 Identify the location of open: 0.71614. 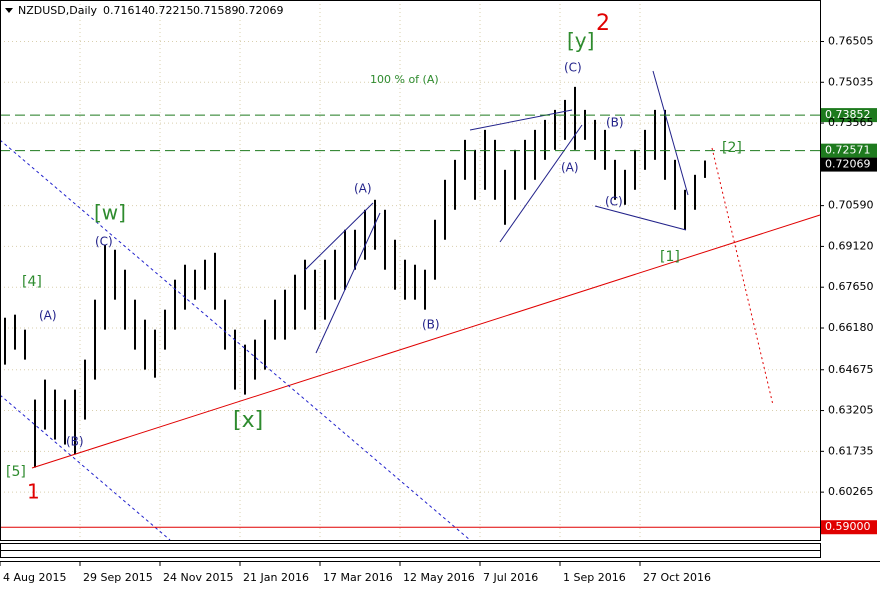
(126, 10).